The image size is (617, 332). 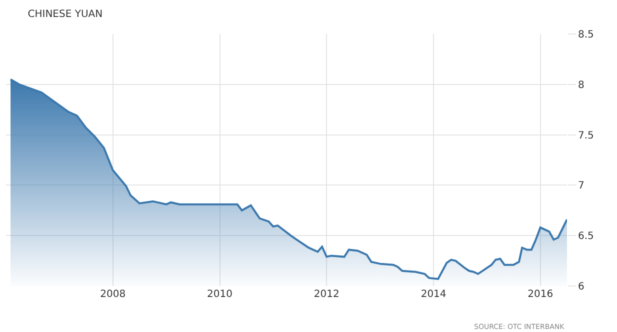 I want to click on x-tick-label: 2016, so click(x=541, y=294).